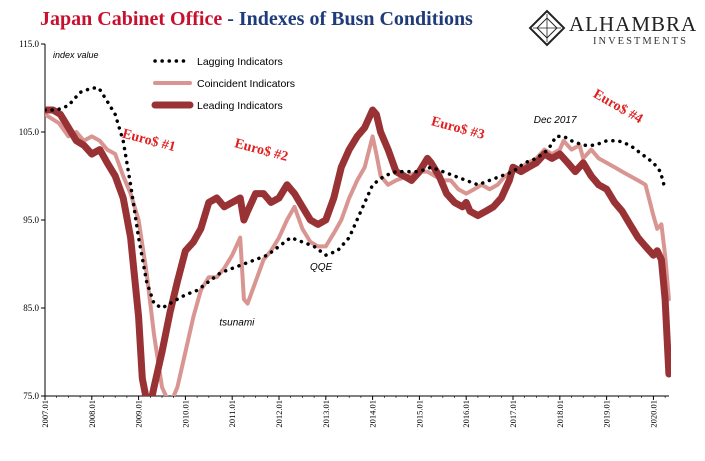 The image size is (705, 461). I want to click on x-tick-label: 2016.01, so click(466, 414).